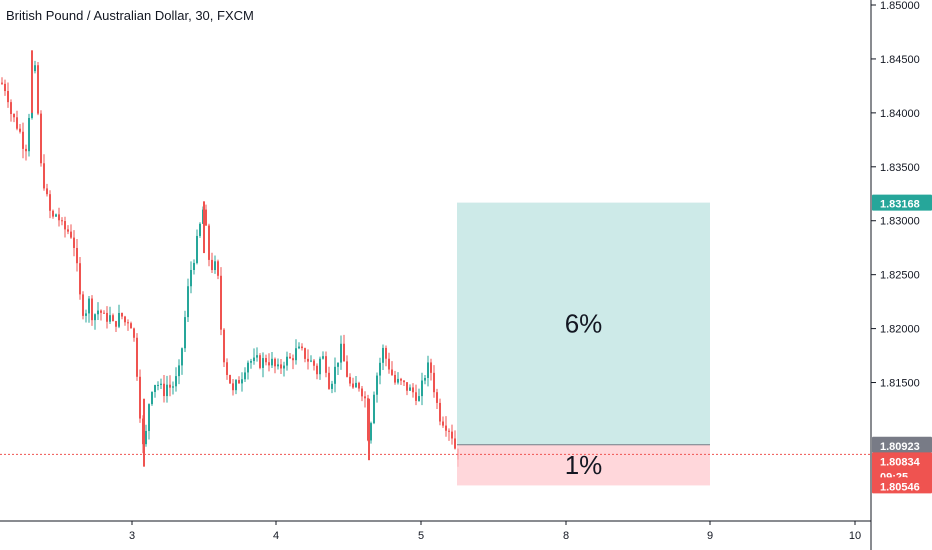 This screenshot has height=550, width=932. Describe the element at coordinates (900, 114) in the screenshot. I see `price-tick-label: 1.84000` at that location.